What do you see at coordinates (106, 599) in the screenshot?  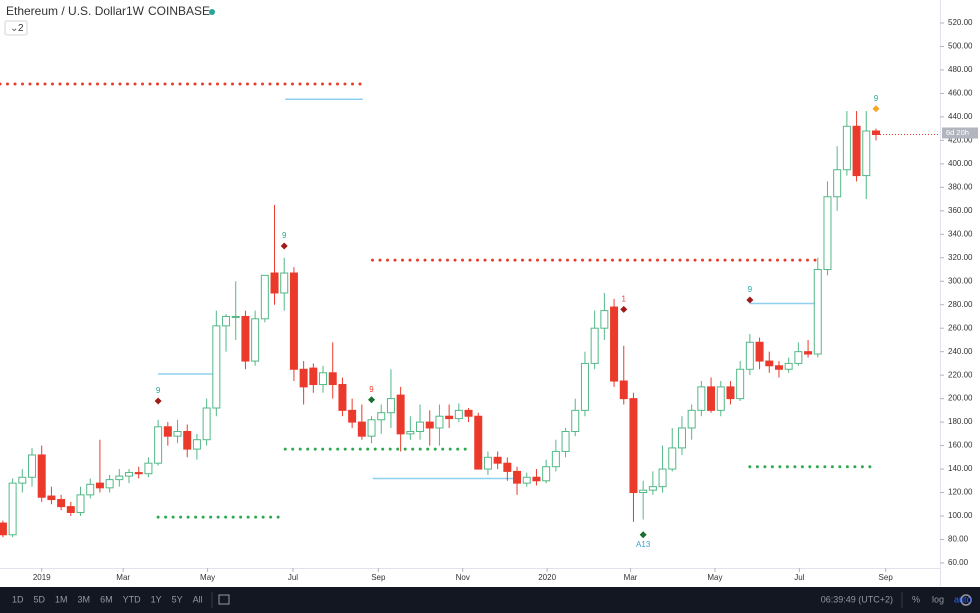 I see `range-button: 6M` at bounding box center [106, 599].